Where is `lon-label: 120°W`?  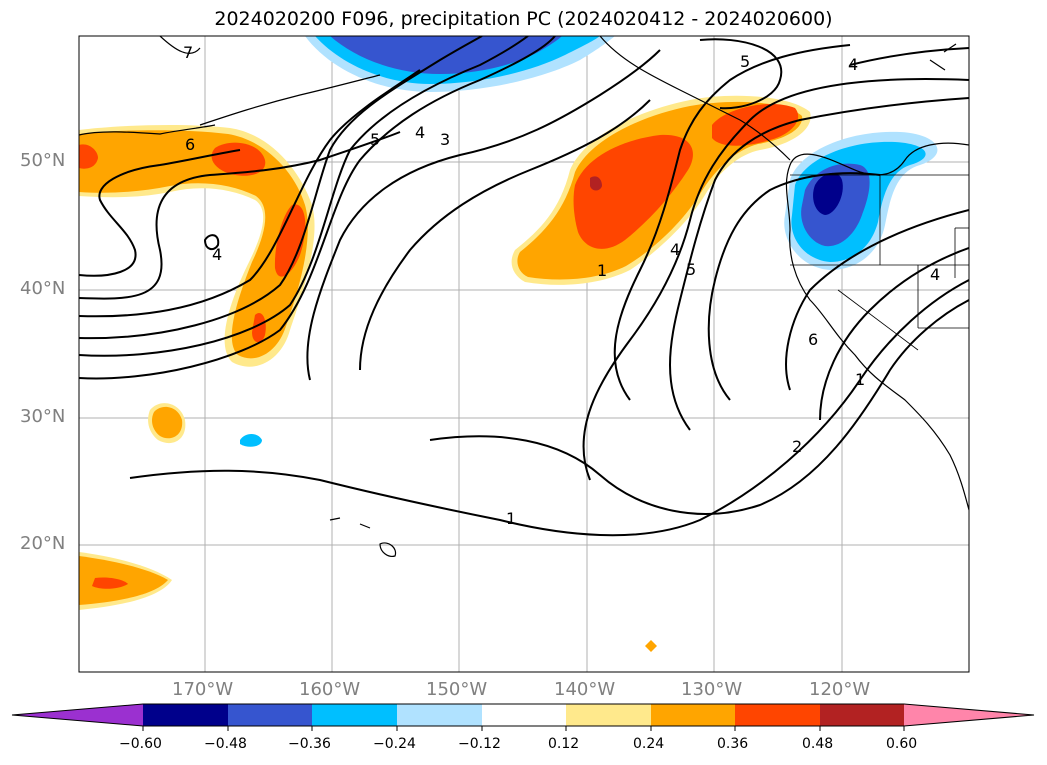 lon-label: 120°W is located at coordinates (840, 689).